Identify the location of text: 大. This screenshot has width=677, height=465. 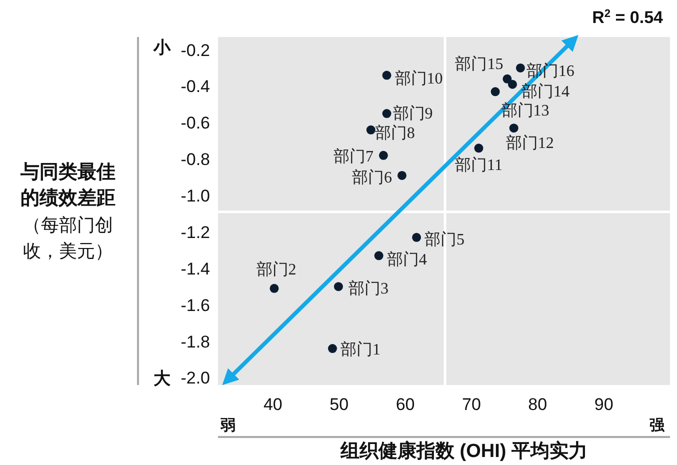
(163, 378).